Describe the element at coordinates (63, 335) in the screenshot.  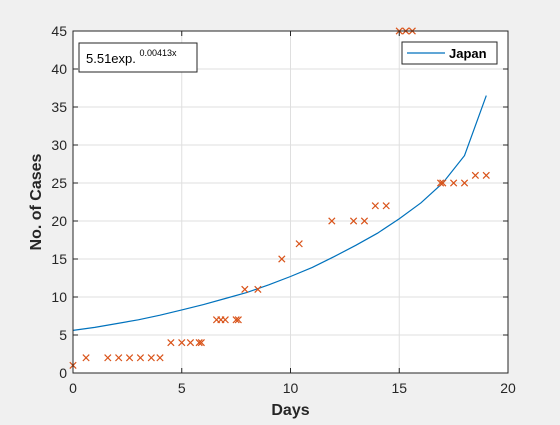
I see `y-tick-label: 5` at that location.